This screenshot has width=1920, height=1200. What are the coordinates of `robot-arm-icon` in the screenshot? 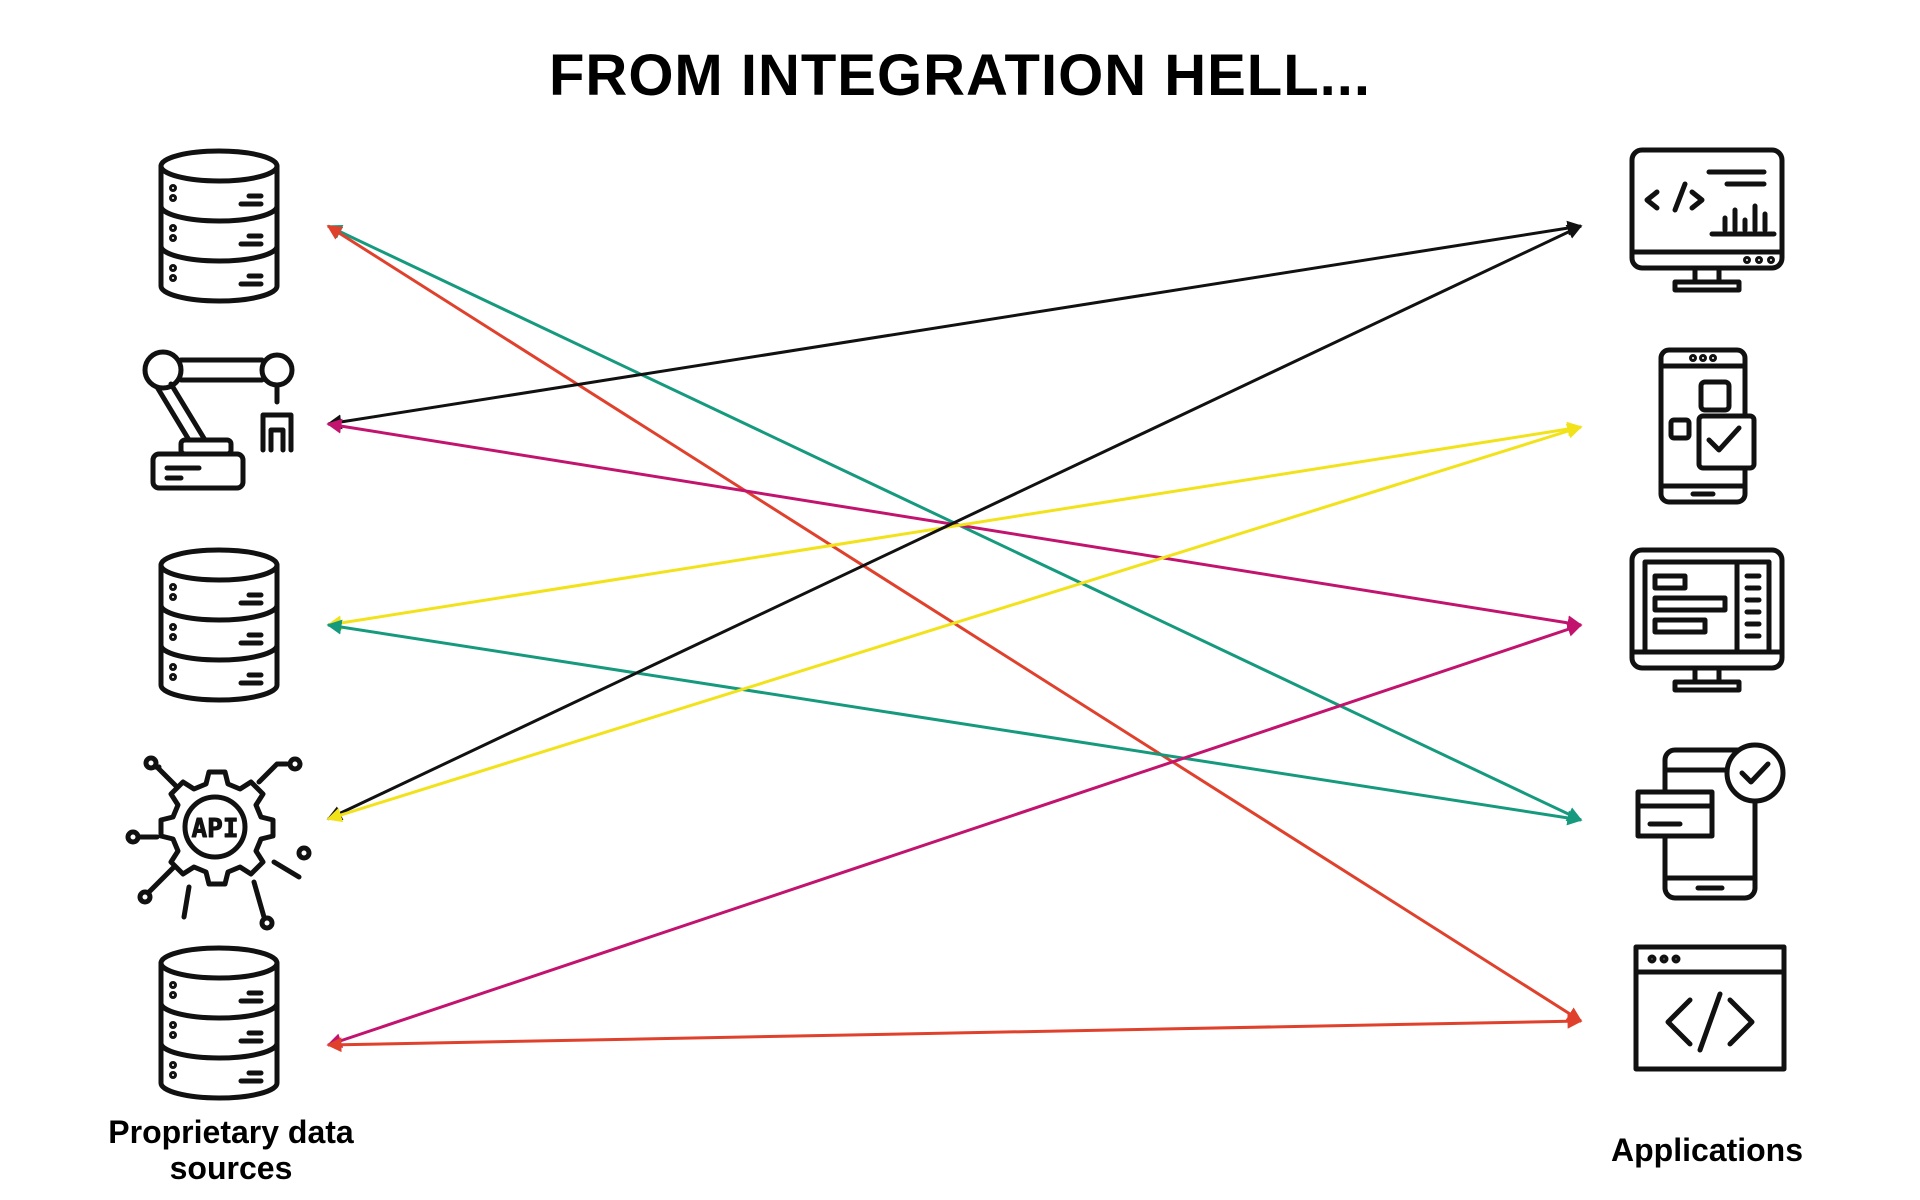 It's located at (218, 420).